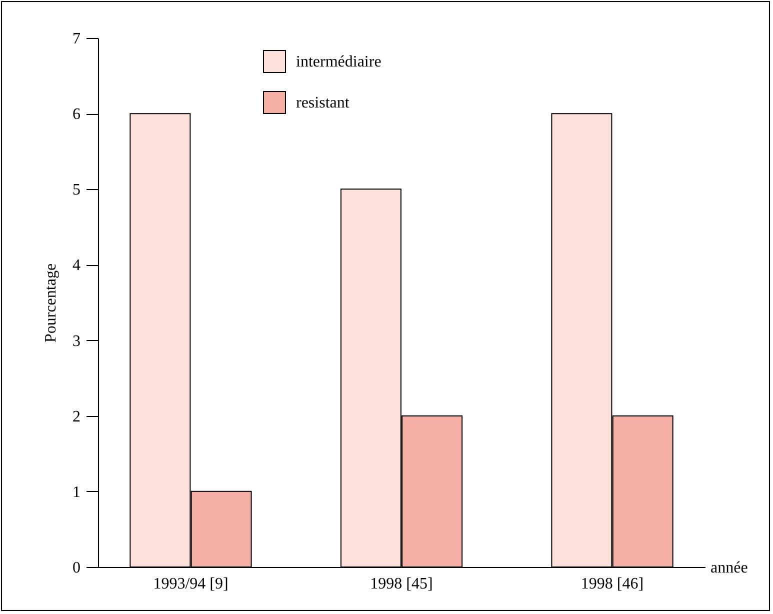 This screenshot has width=773, height=614. Describe the element at coordinates (190, 584) in the screenshot. I see `x-tick-label: 1993/94 [9]` at that location.